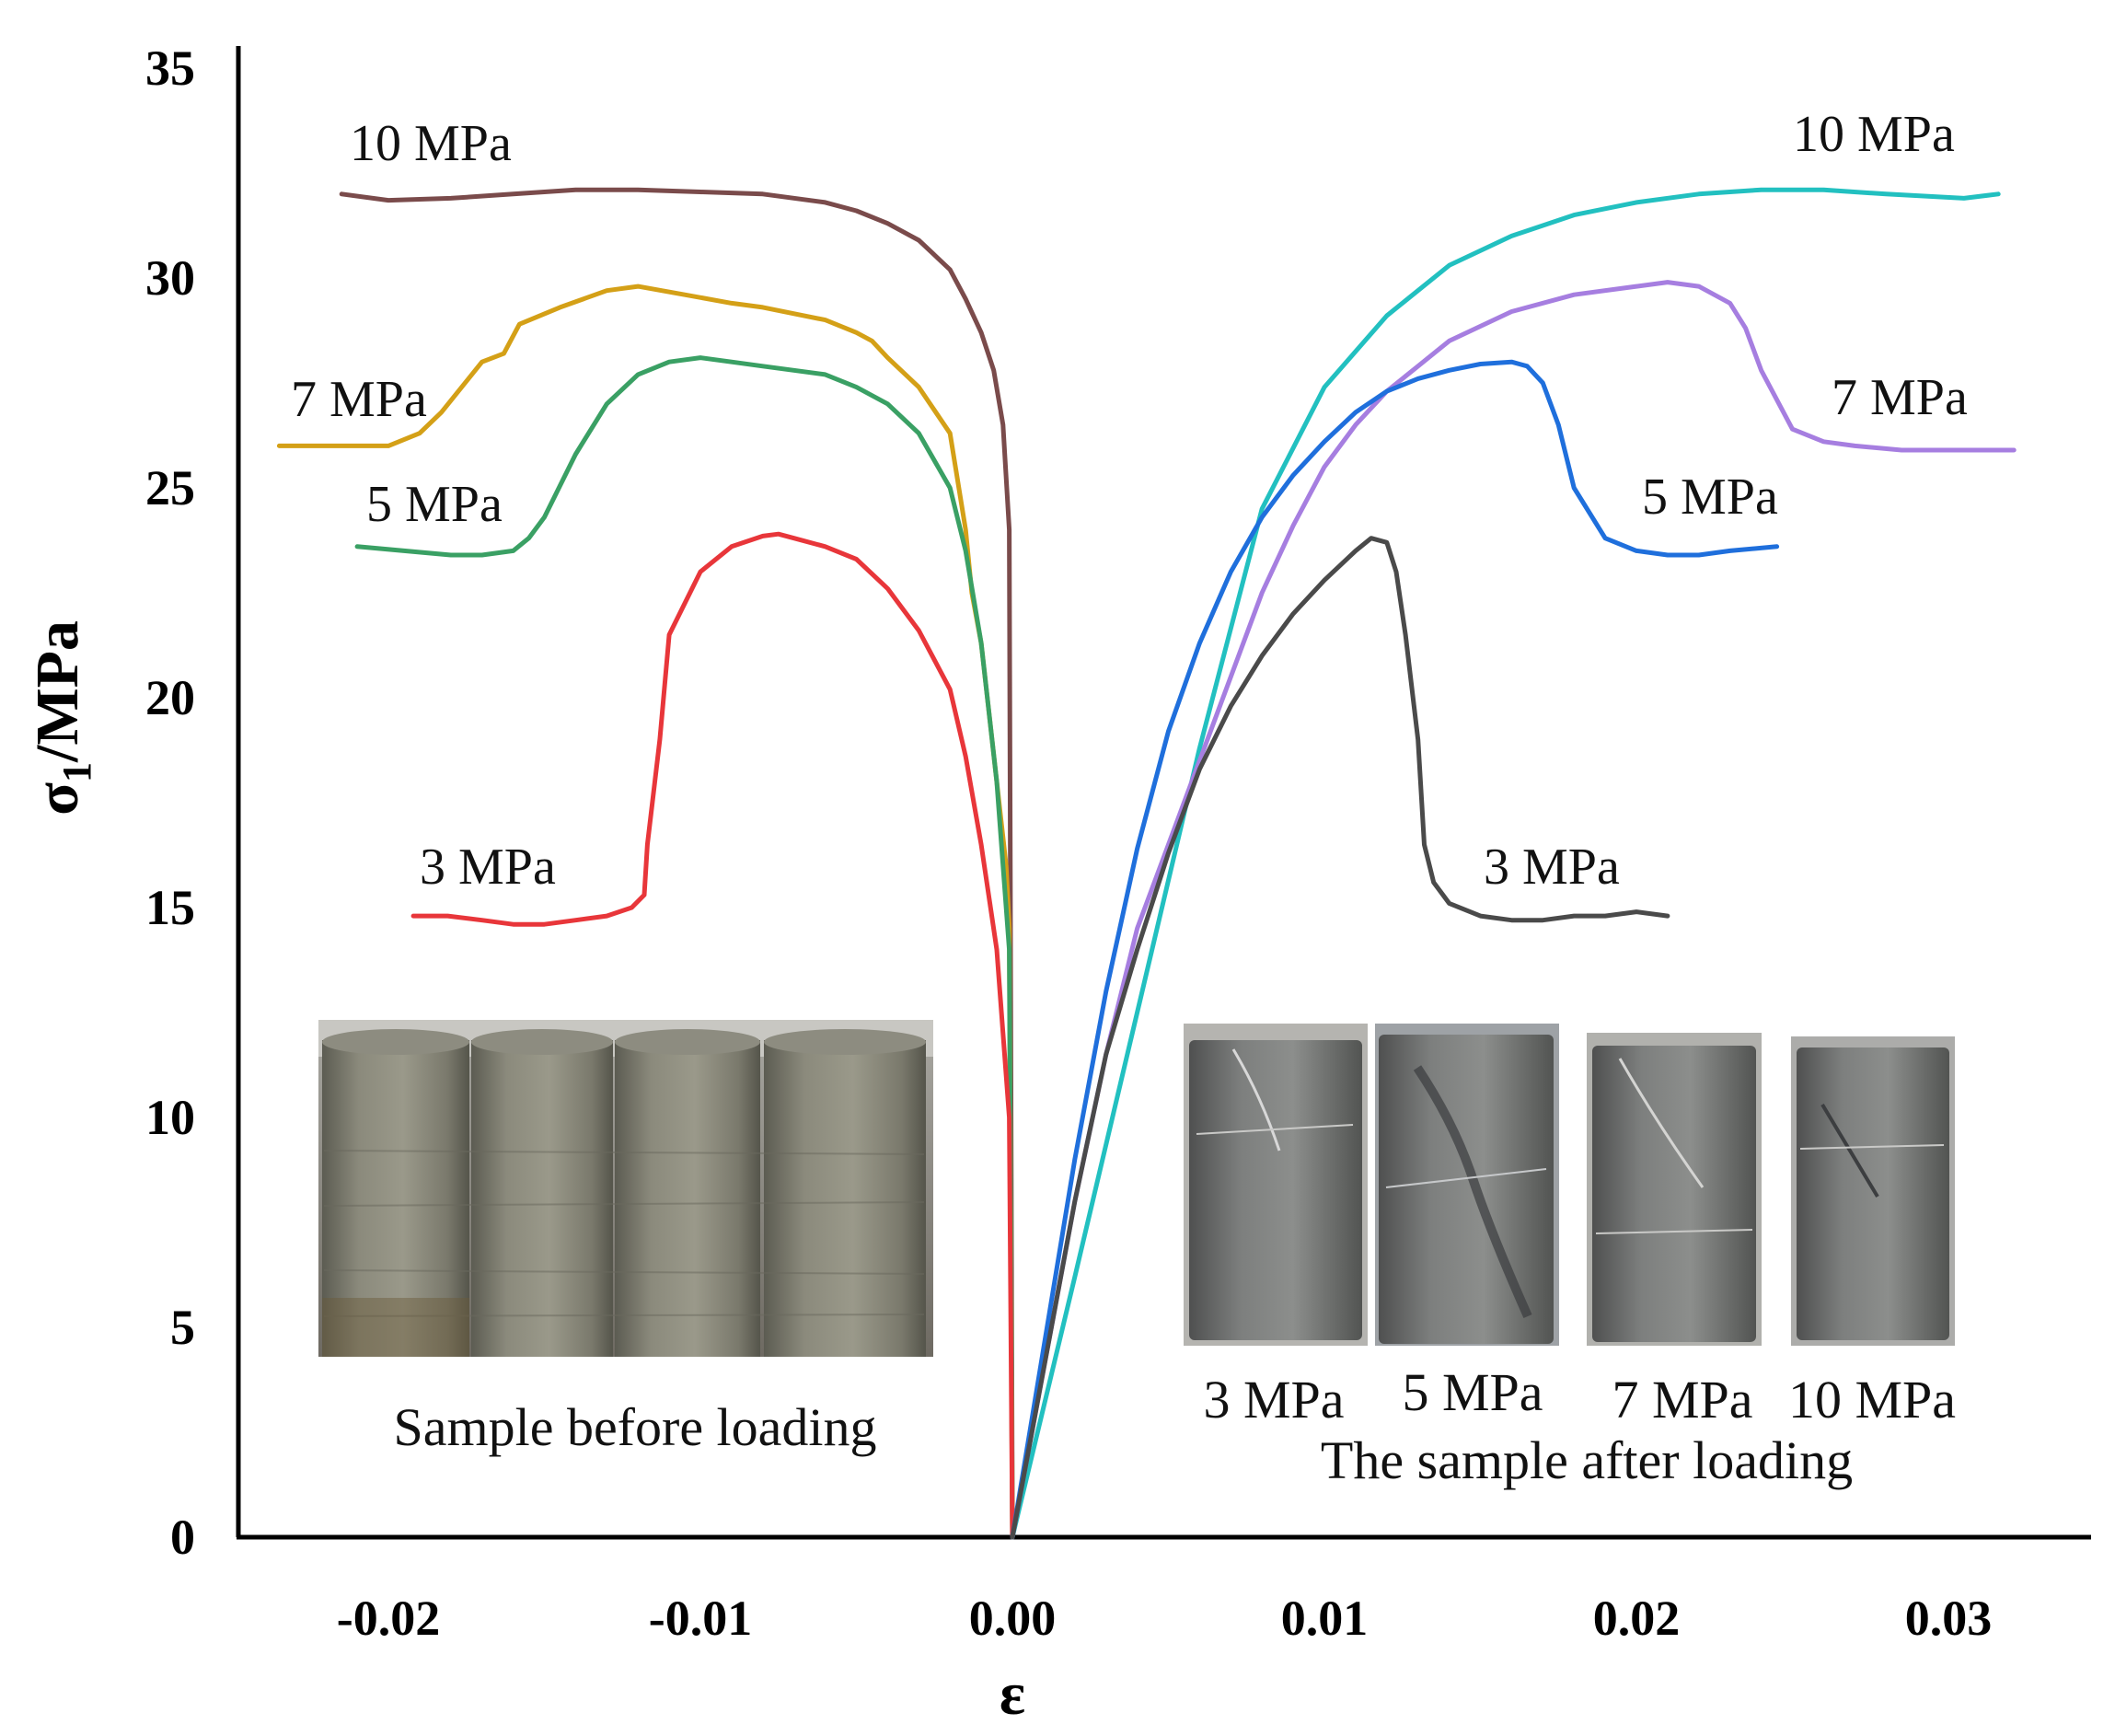 This screenshot has width=2115, height=1736. I want to click on y-axis-title: σ1/MPa, so click(61, 718).